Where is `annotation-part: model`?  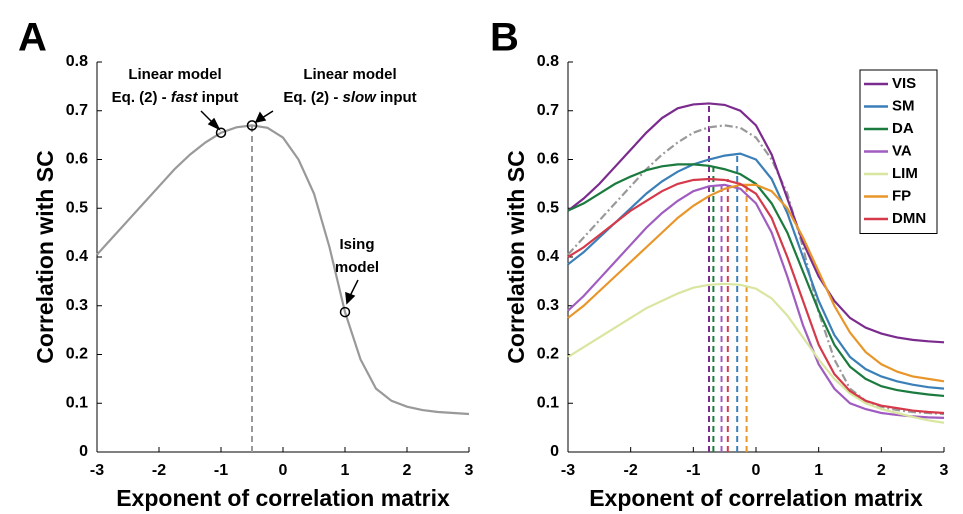 annotation-part: model is located at coordinates (357, 267).